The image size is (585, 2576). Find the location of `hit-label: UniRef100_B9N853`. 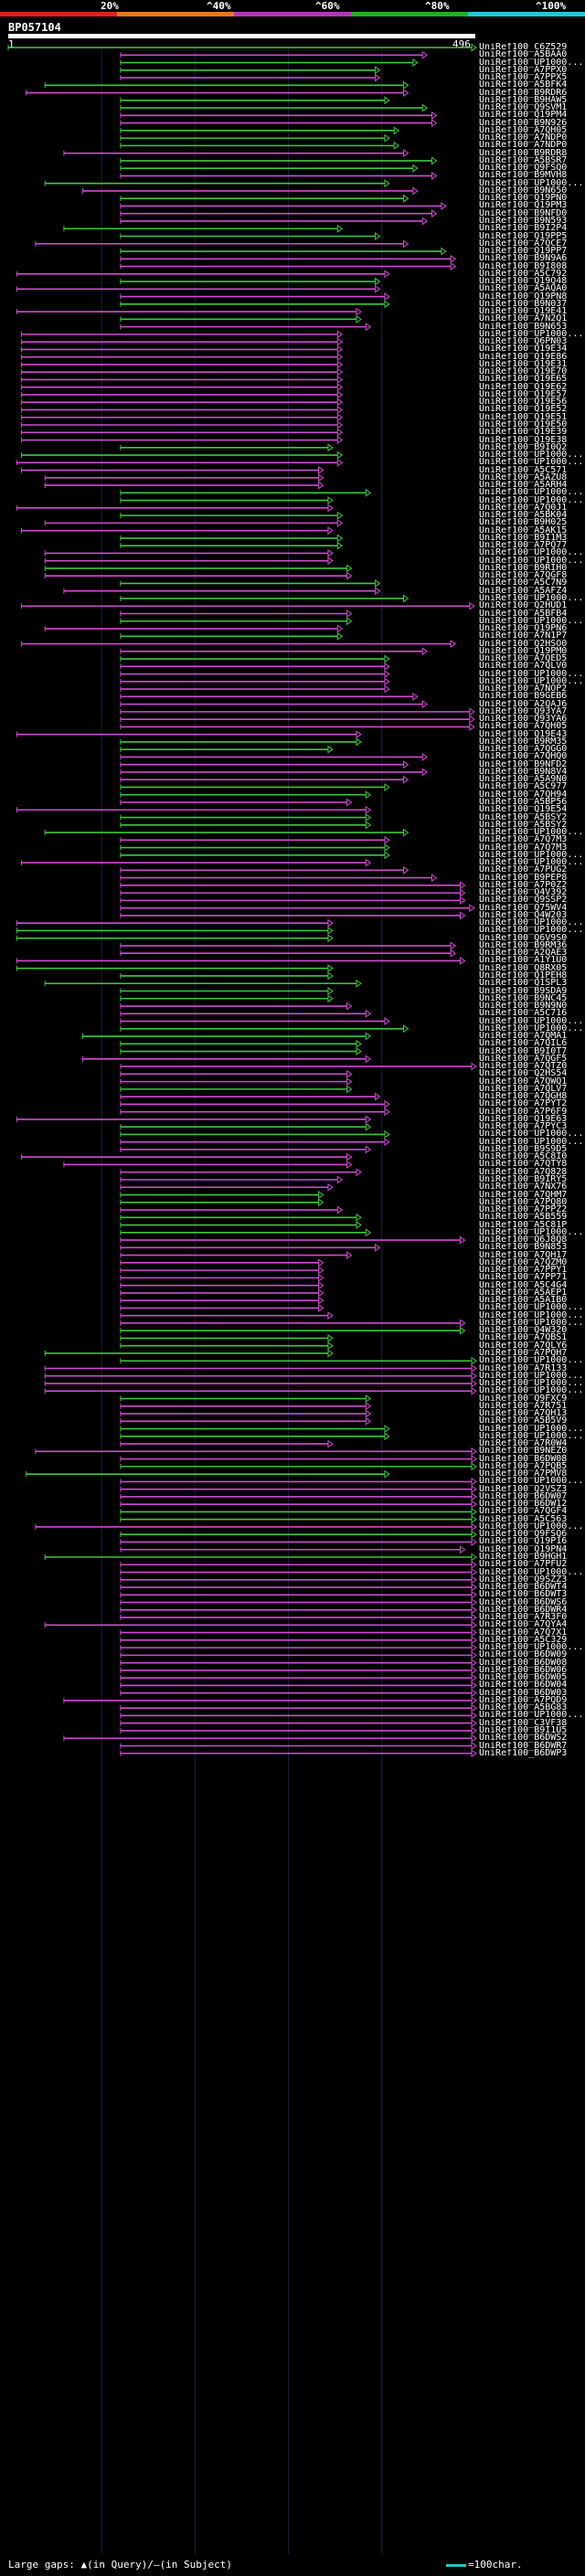

hit-label: UniRef100_B9N853 is located at coordinates (523, 1248).